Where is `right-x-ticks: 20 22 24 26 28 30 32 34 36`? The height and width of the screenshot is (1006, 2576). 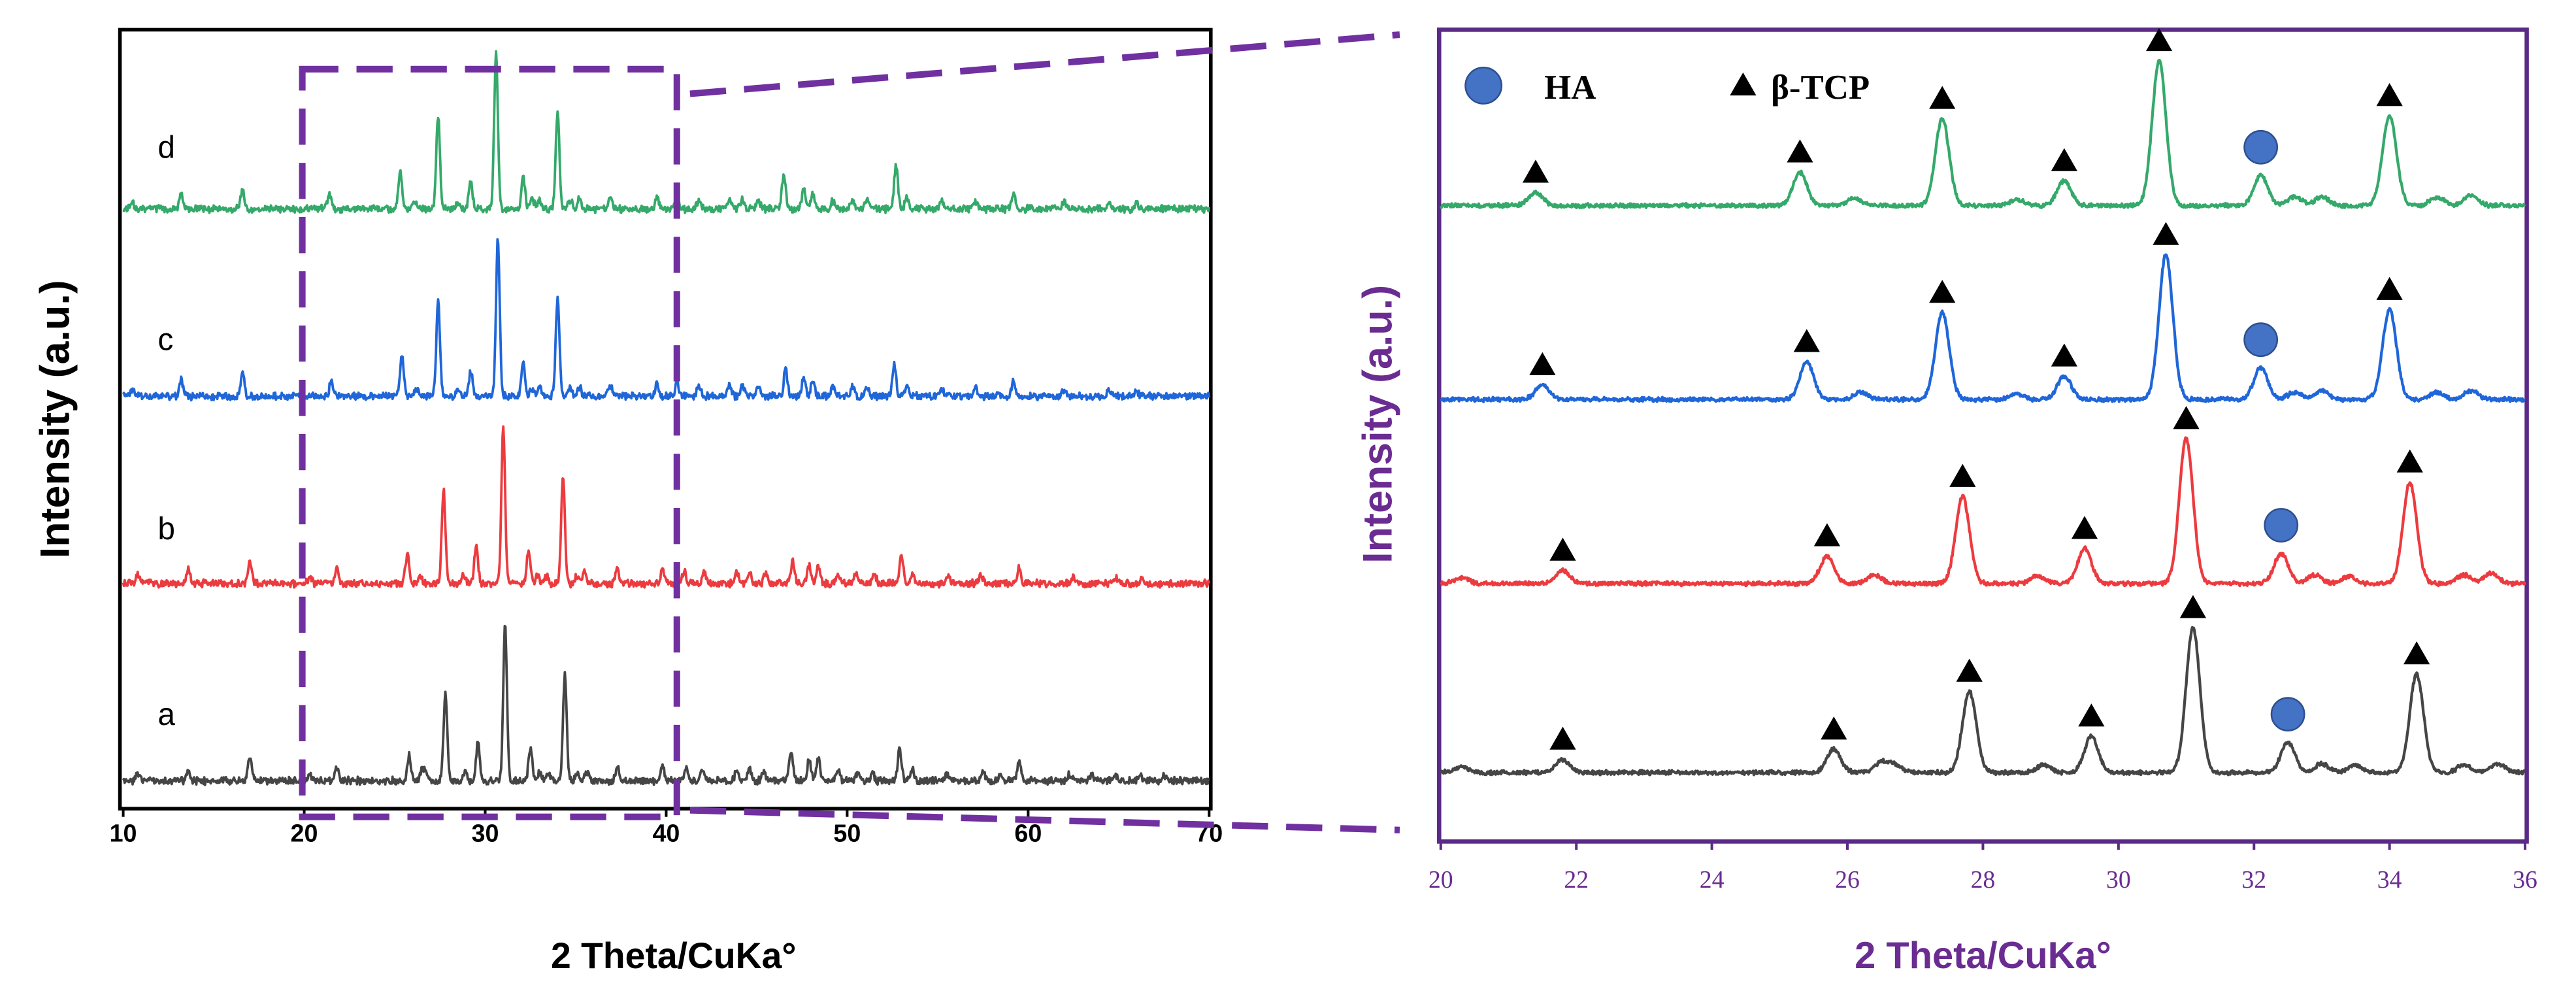
right-x-ticks: 20 22 24 26 28 30 32 34 36 is located at coordinates (1982, 867).